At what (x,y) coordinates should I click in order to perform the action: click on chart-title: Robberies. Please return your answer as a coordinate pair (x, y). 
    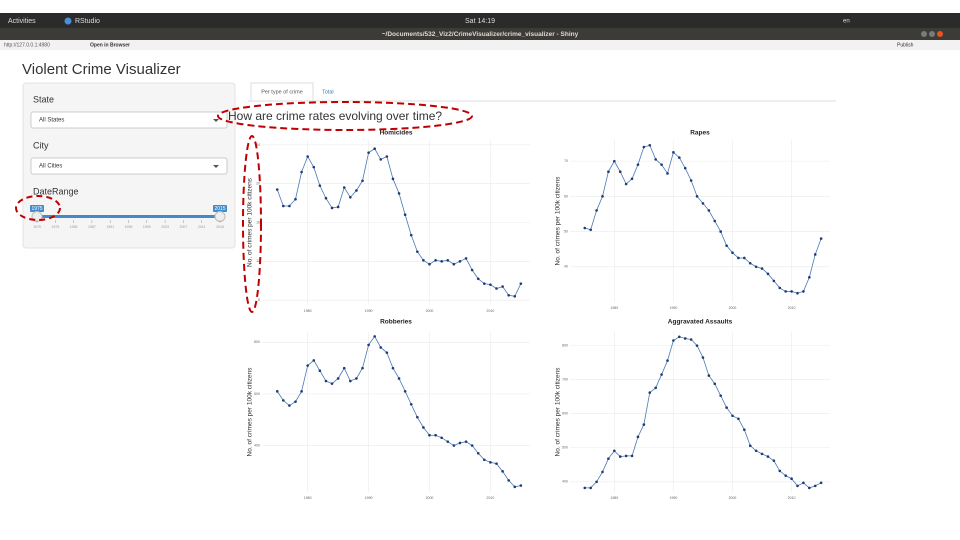
    Looking at the image, I should click on (396, 322).